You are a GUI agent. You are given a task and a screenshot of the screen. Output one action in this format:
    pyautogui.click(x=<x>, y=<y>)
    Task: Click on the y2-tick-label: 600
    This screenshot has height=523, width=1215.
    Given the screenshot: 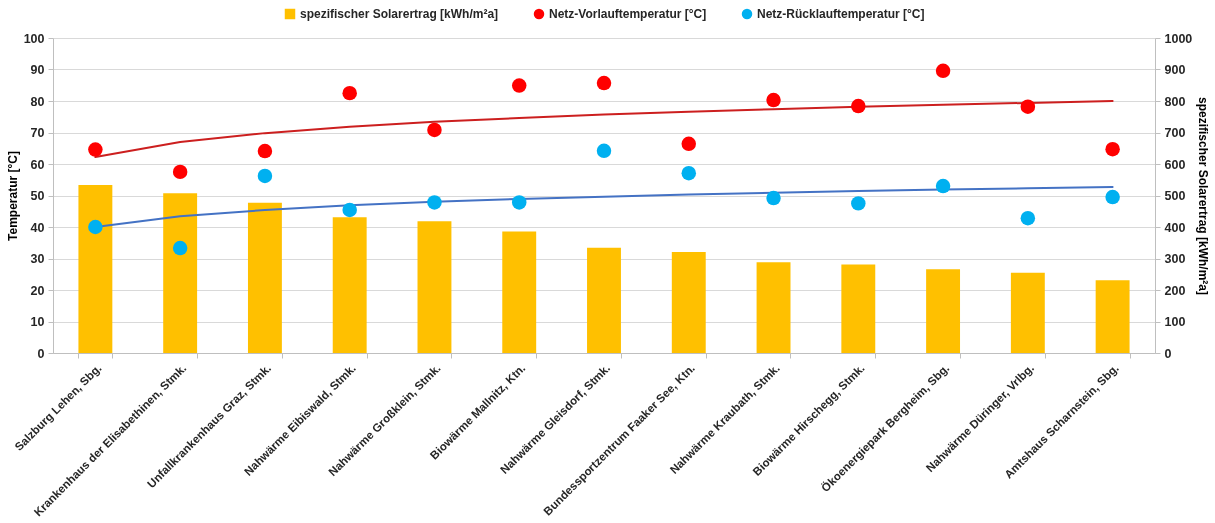 What is the action you would take?
    pyautogui.click(x=1175, y=164)
    